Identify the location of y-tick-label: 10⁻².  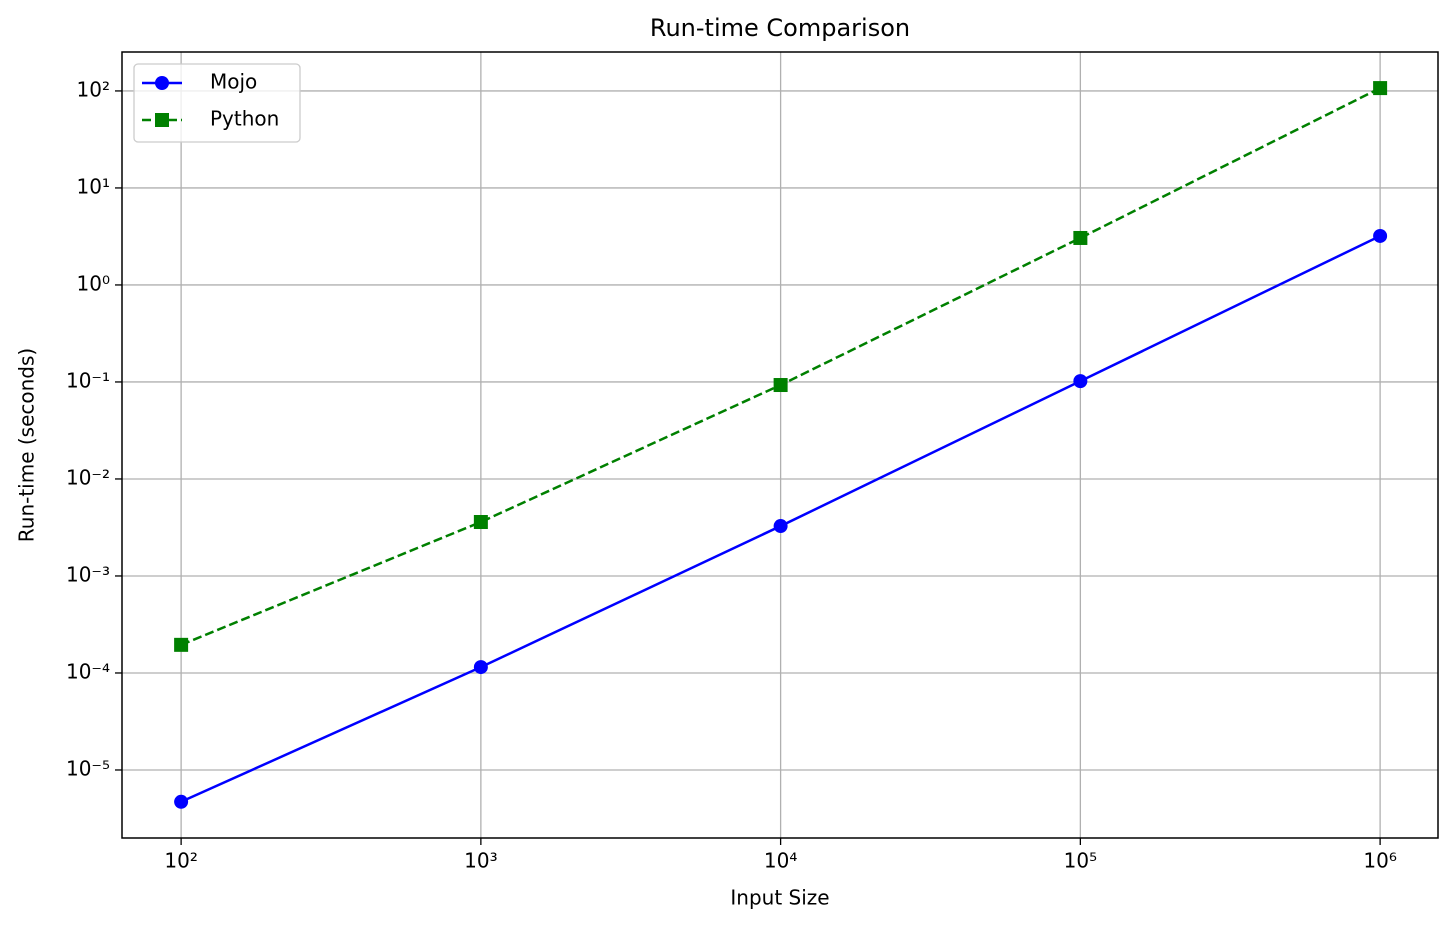
(88, 477).